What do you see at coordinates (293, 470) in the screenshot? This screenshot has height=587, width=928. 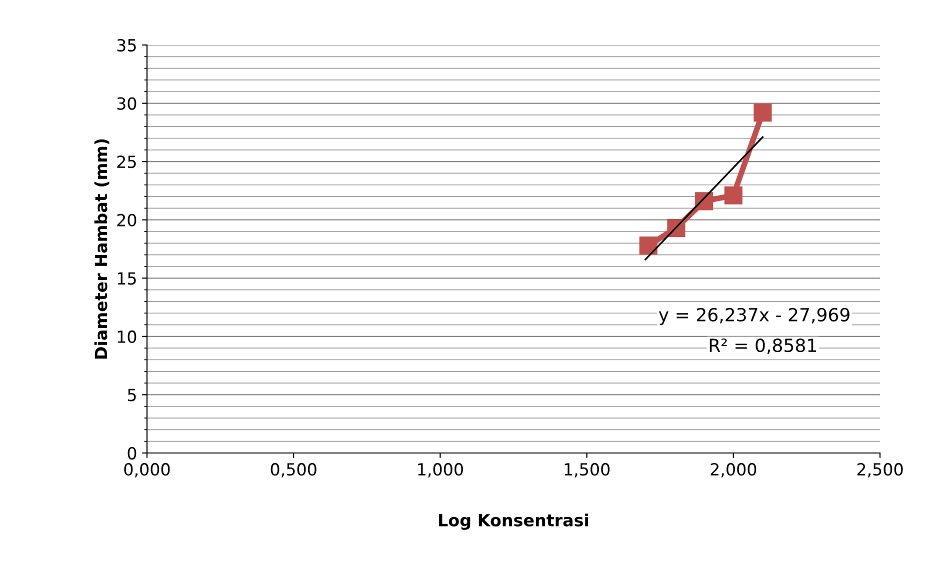 I see `x-tick-label: 0,500` at bounding box center [293, 470].